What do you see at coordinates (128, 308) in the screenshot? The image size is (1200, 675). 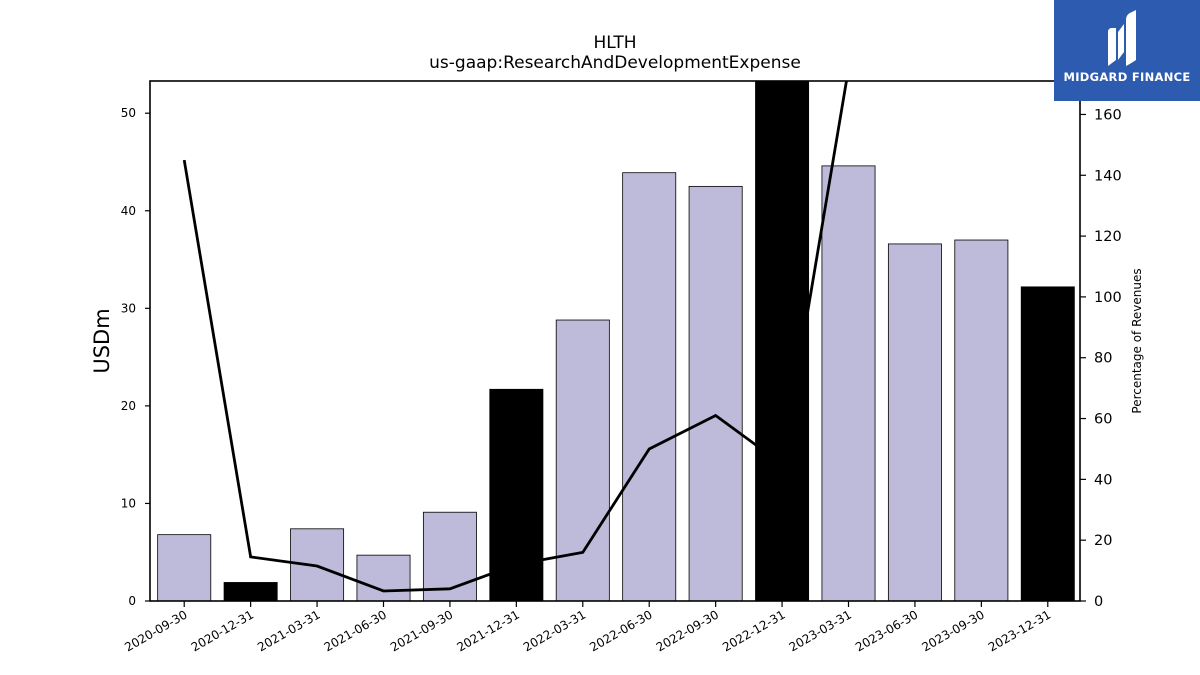 I see `y-tick-label: 30` at bounding box center [128, 308].